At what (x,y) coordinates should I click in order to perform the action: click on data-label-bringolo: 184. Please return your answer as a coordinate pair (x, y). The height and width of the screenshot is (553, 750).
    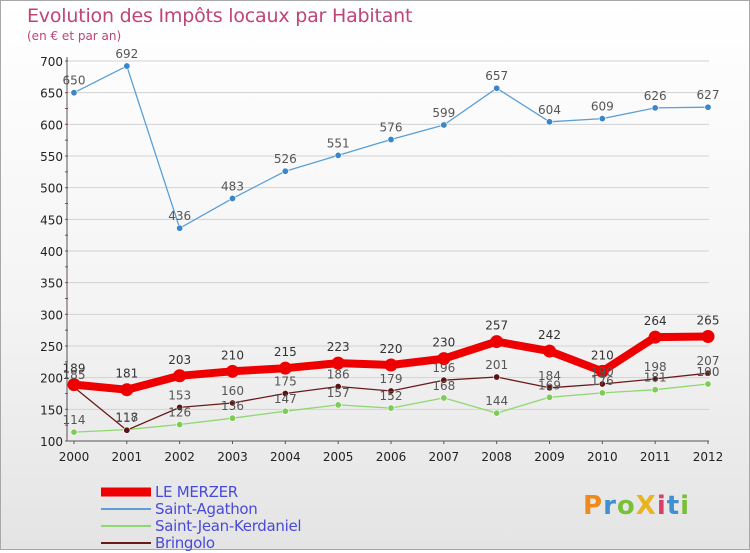
    Looking at the image, I should click on (549, 376).